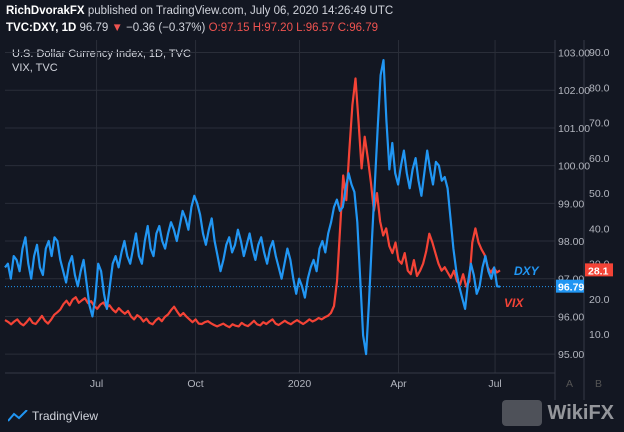 The image size is (624, 432). Describe the element at coordinates (300, 384) in the screenshot. I see `x-tick-label: 2020` at that location.